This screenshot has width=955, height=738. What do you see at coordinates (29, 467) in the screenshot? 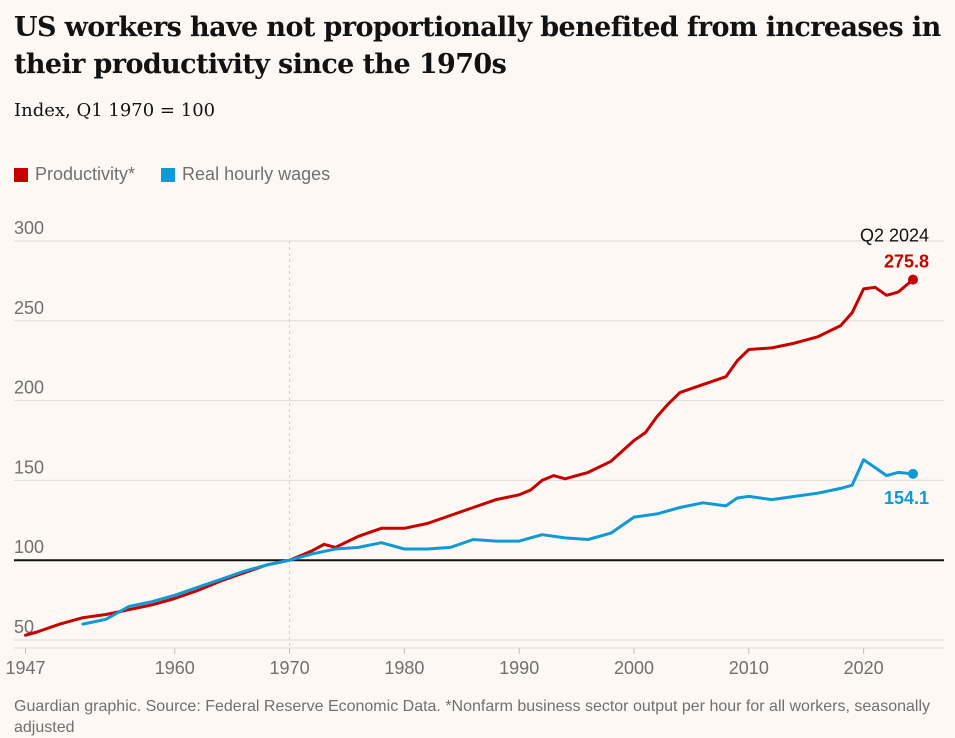
I see `y-tick-label-150: 150` at bounding box center [29, 467].